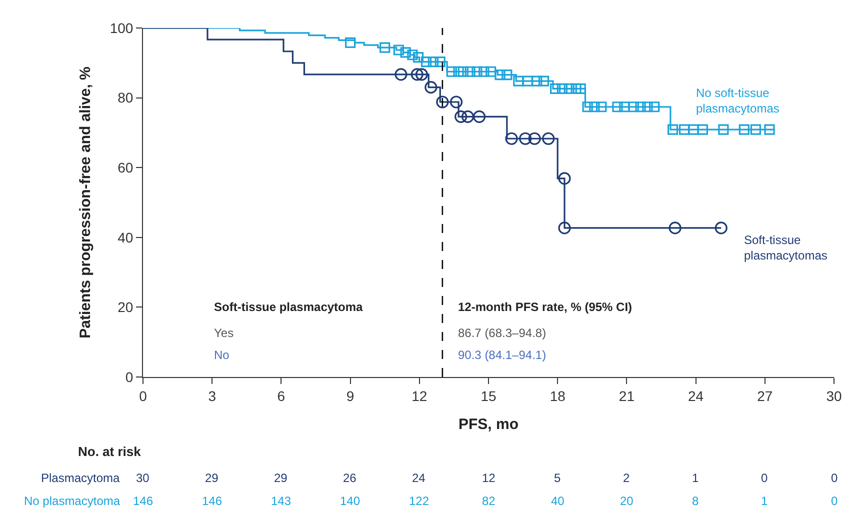 The width and height of the screenshot is (852, 517). I want to click on x-tick-label: 15, so click(488, 396).